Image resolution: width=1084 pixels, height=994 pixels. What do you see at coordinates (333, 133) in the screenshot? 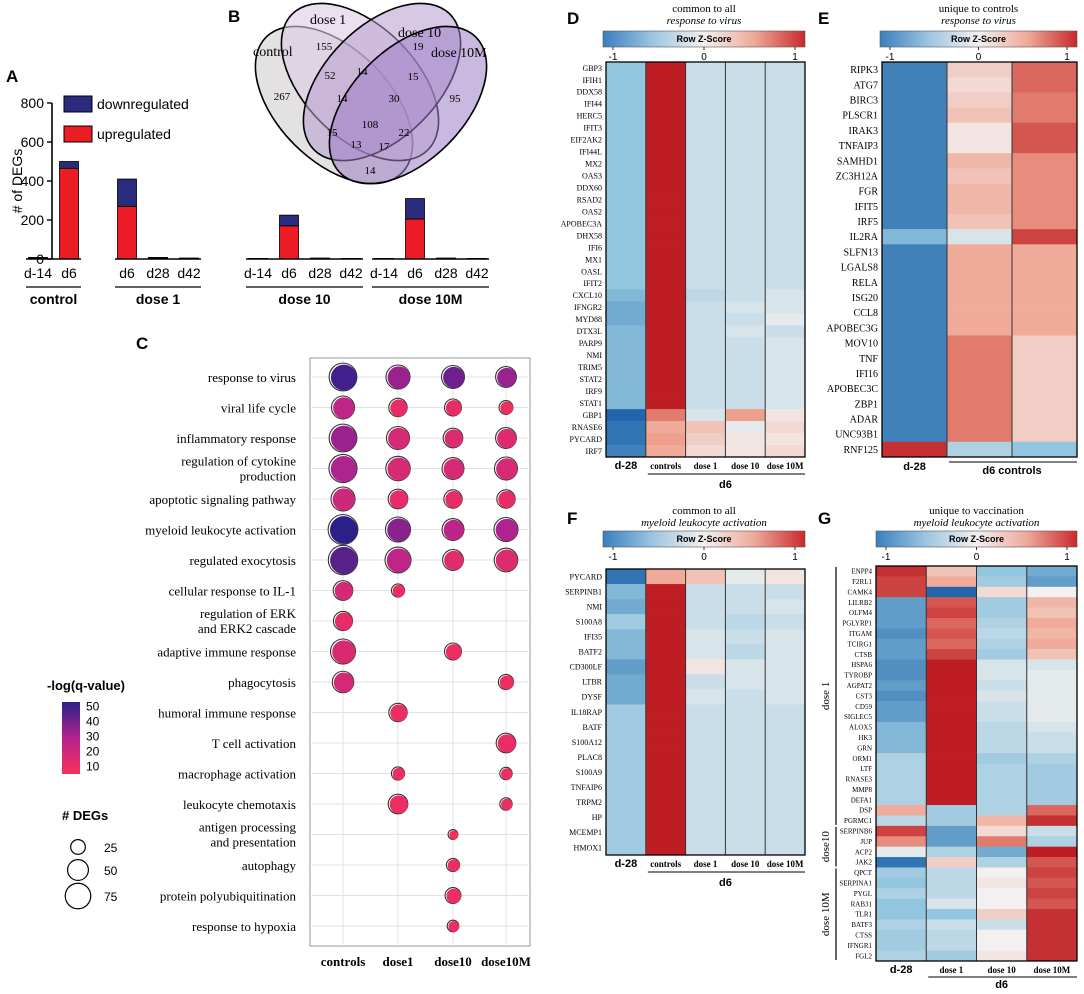
I see `venn-region-count: 15` at bounding box center [333, 133].